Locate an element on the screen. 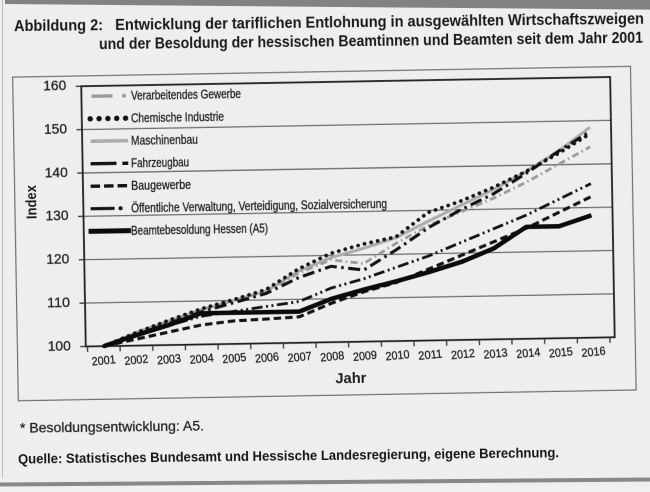 This screenshot has height=492, width=650. svg-text: * Besoldungsentwicklung: A5. is located at coordinates (112, 426).